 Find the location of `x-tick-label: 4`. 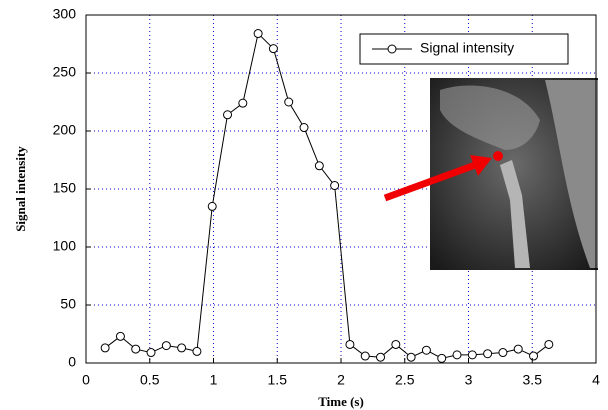

x-tick-label: 4 is located at coordinates (596, 380).